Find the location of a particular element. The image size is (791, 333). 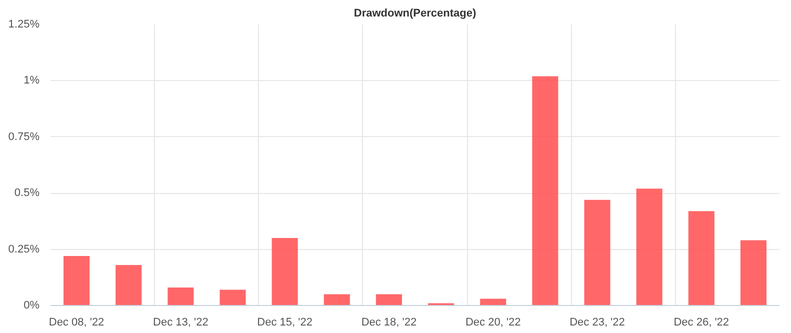

y-tick-label: 1% is located at coordinates (32, 80).